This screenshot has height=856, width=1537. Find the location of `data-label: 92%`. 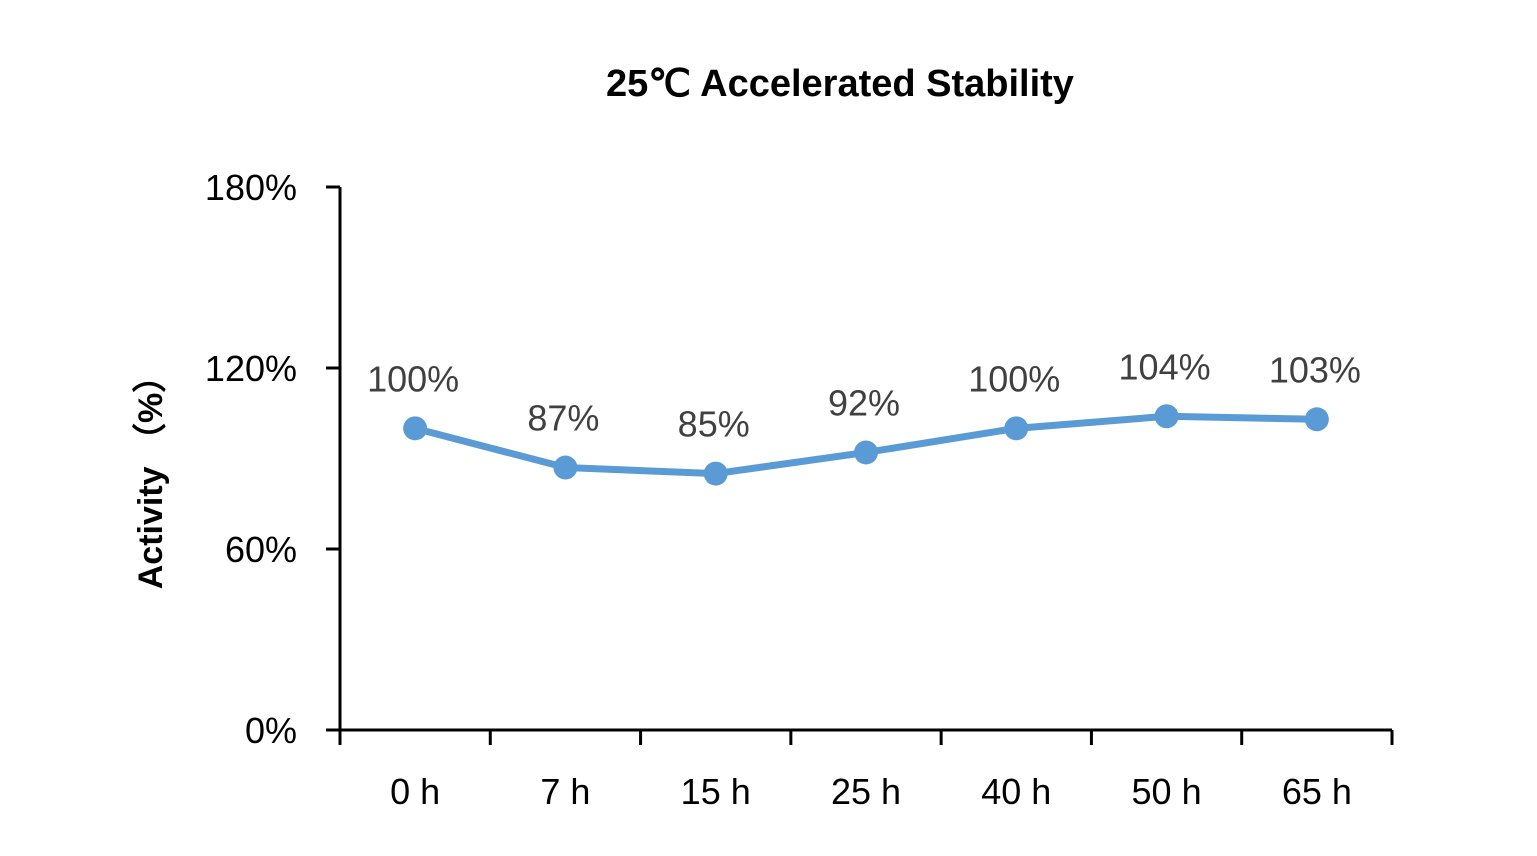

data-label: 92% is located at coordinates (864, 402).